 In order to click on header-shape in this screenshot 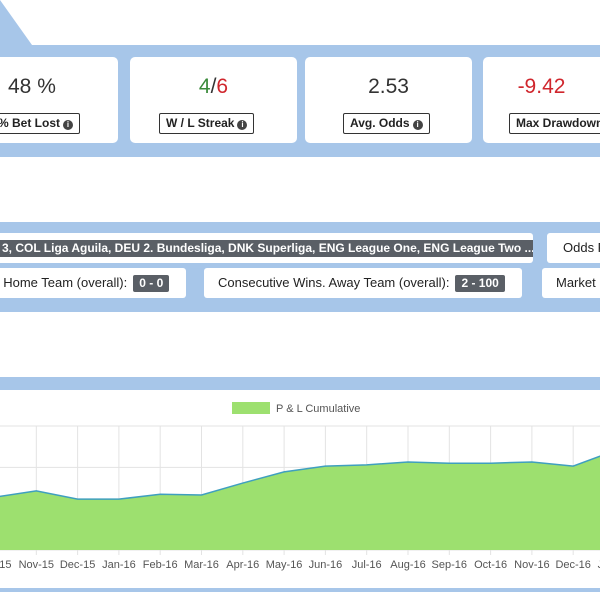, I will do `click(16, 22)`.